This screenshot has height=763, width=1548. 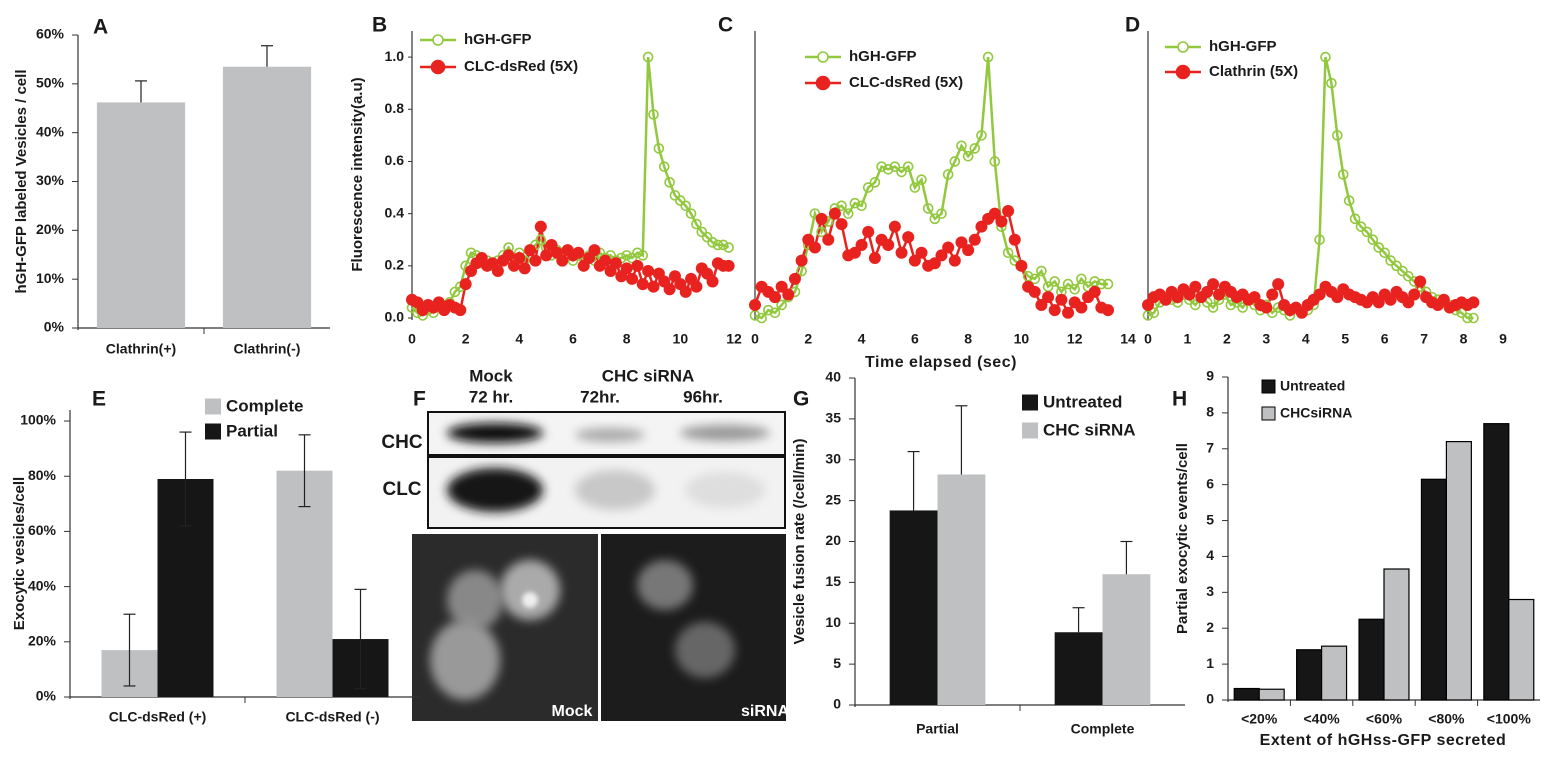 I want to click on y-tick-label: 20%, so click(x=50, y=229).